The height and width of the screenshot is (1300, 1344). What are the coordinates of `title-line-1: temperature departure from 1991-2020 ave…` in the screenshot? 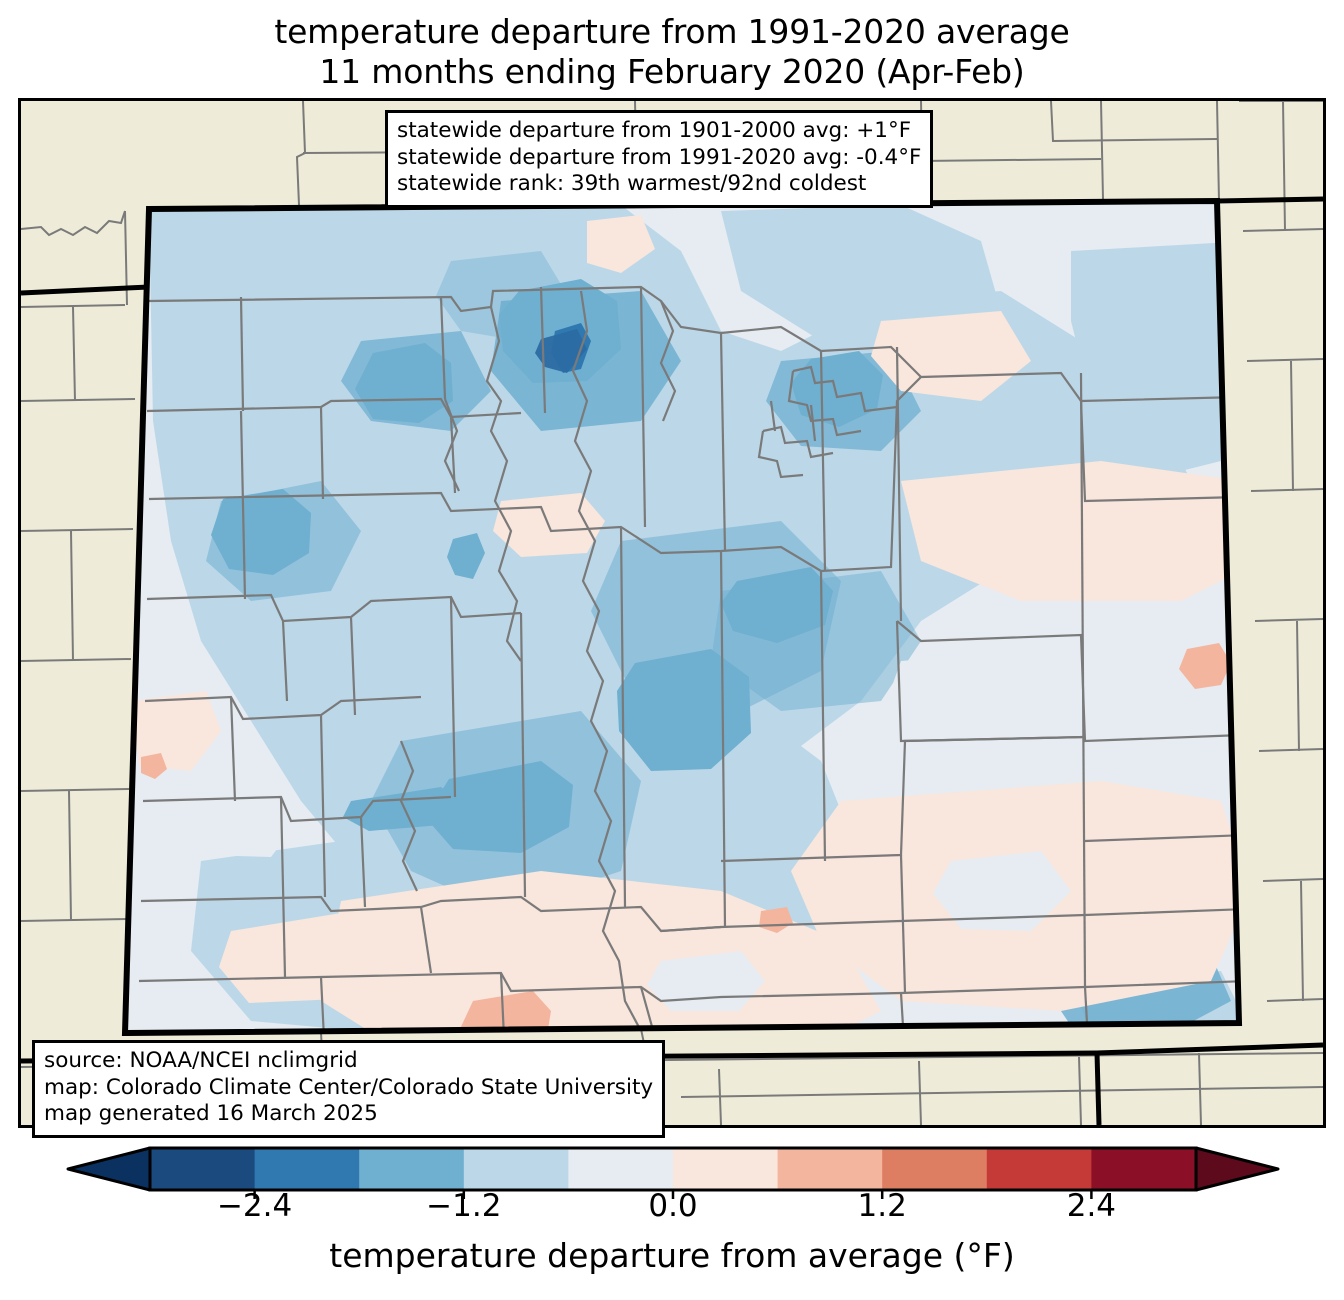 It's located at (672, 31).